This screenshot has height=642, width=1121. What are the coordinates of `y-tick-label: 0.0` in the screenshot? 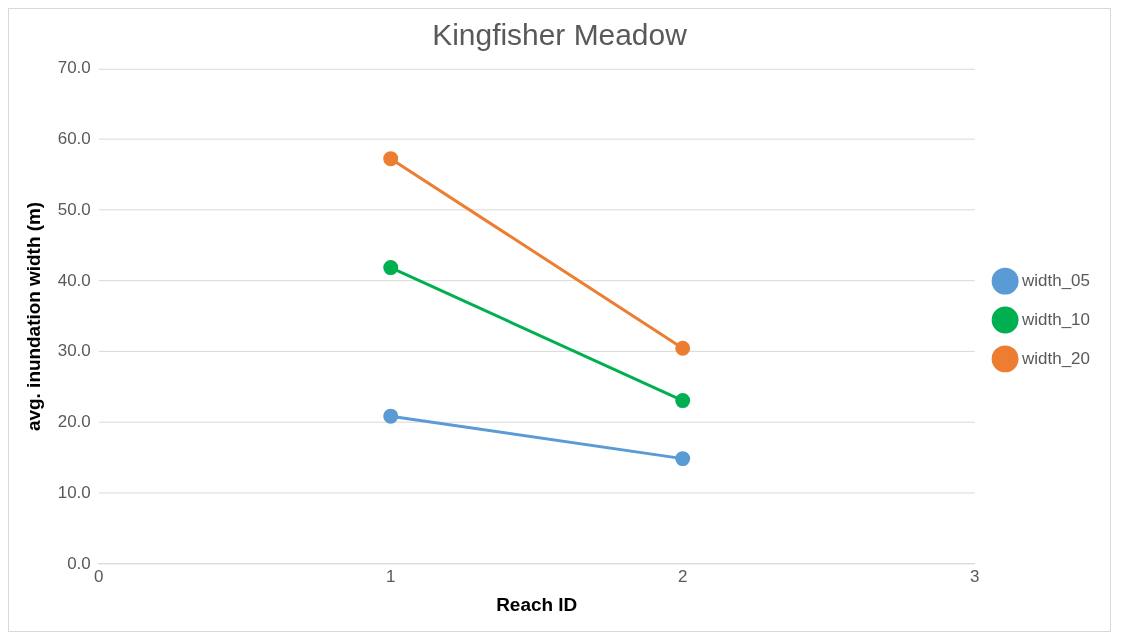 It's located at (79, 563).